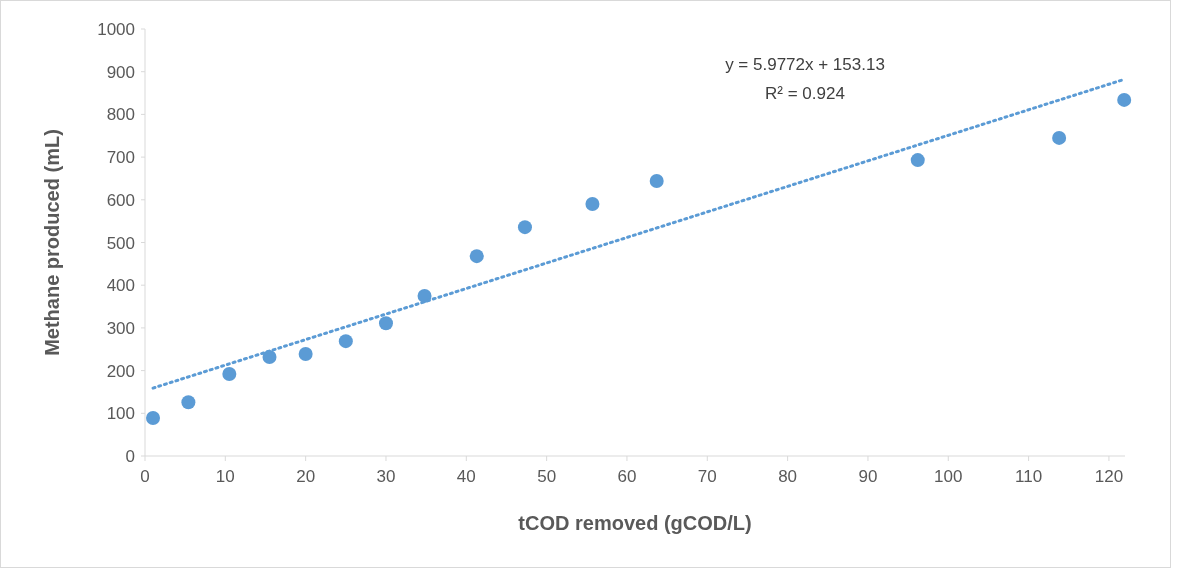 The width and height of the screenshot is (1180, 577). Describe the element at coordinates (52, 242) in the screenshot. I see `y-axis-title: Methane produced (mL)` at that location.